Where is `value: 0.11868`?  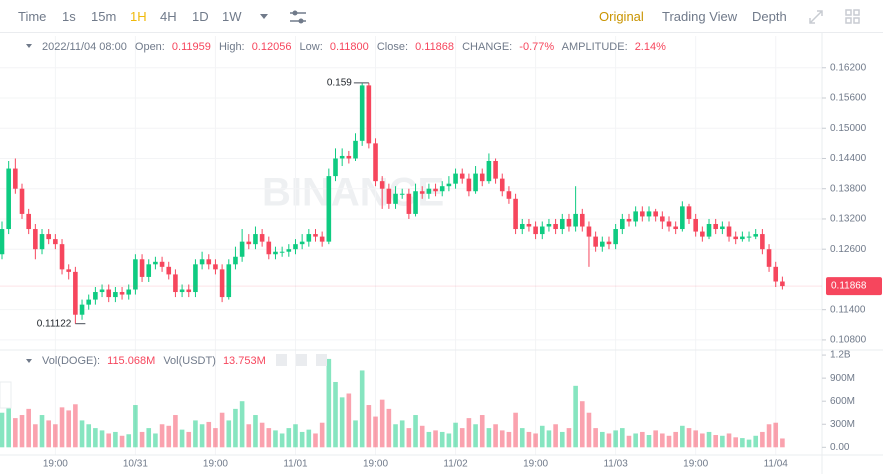
value: 0.11868 is located at coordinates (434, 47).